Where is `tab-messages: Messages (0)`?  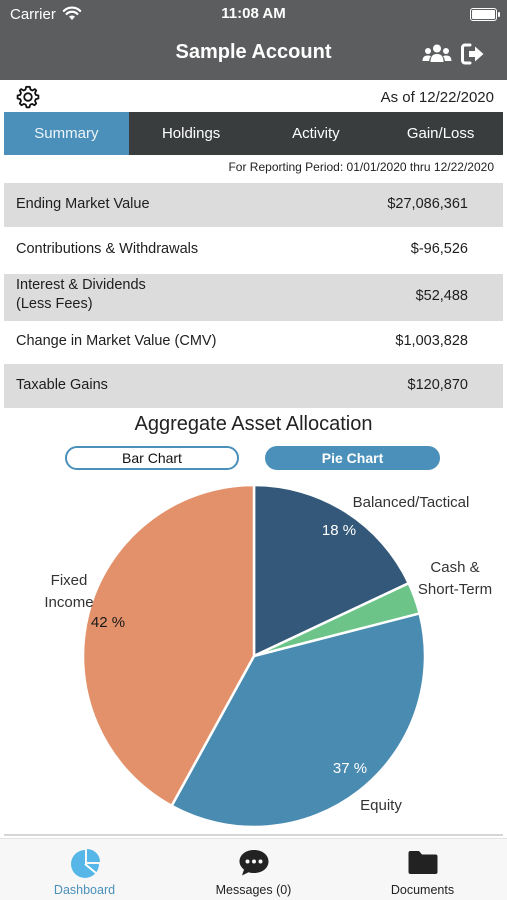 tab-messages: Messages (0) is located at coordinates (253, 869).